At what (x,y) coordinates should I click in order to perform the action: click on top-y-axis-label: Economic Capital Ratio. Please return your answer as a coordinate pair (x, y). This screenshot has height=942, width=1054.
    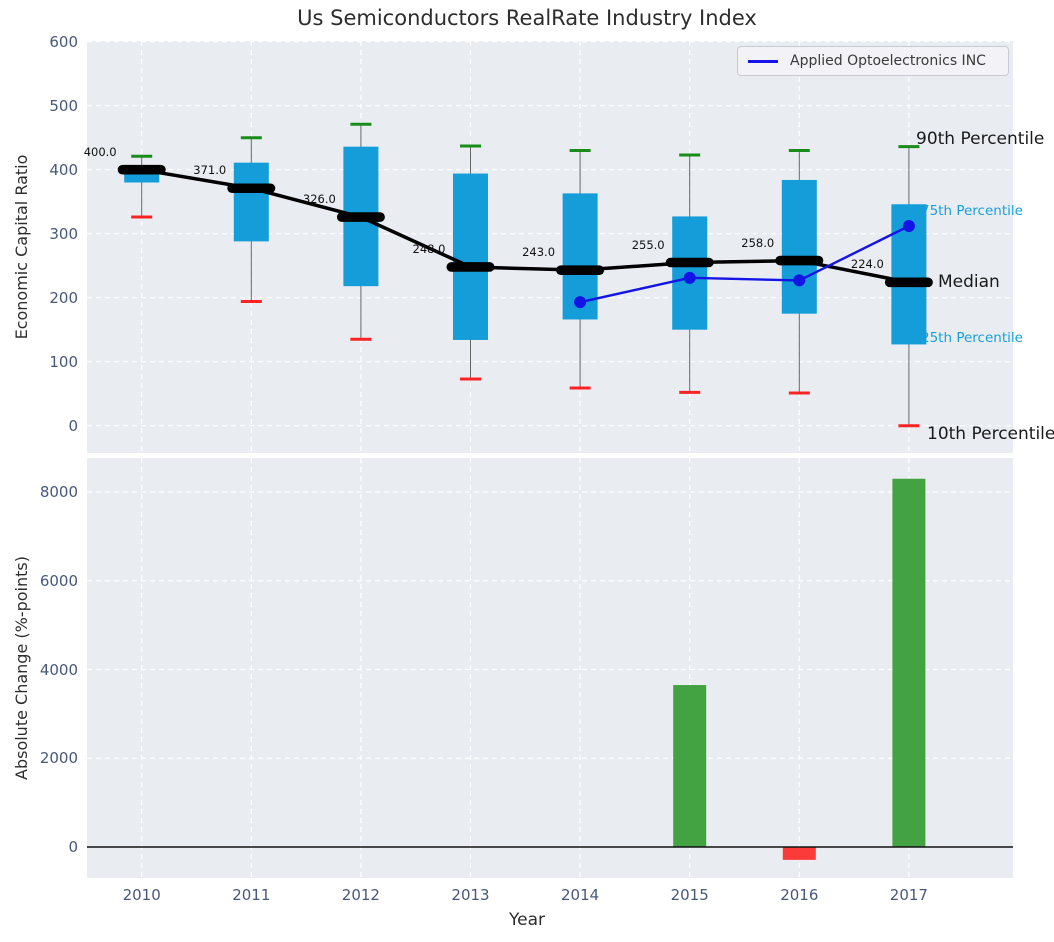
    Looking at the image, I should click on (21, 247).